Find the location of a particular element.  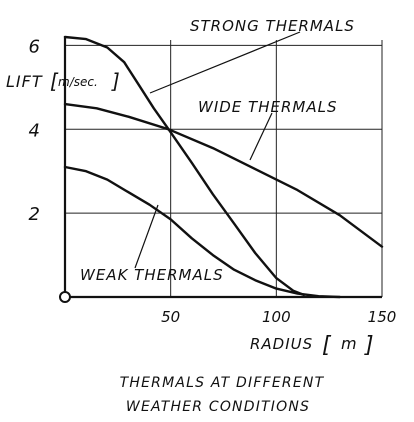

y-axis-unit: m/sec. is located at coordinates (78, 82).